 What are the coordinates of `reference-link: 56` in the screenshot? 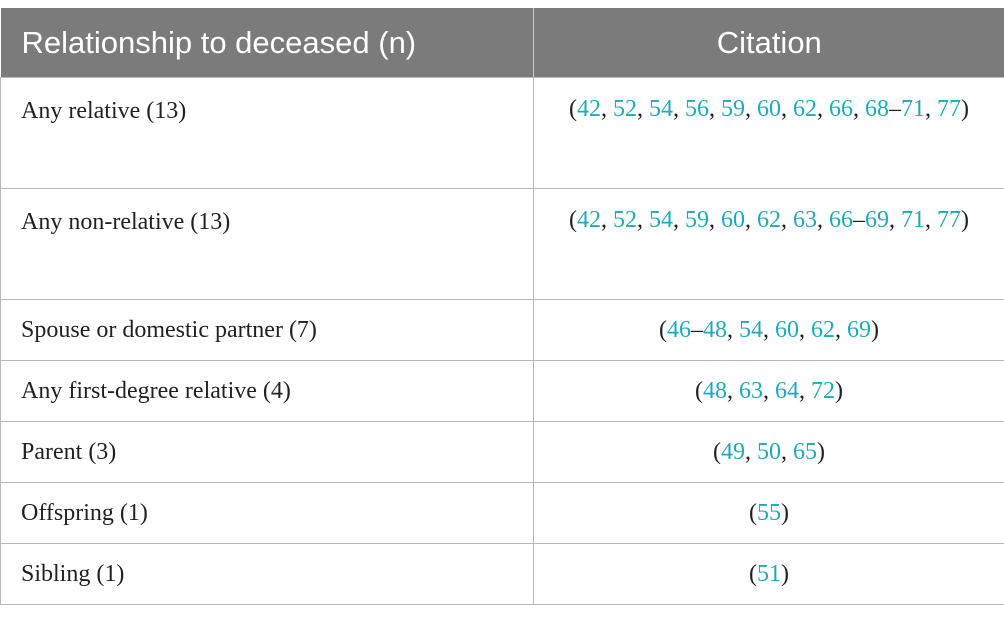 It's located at (697, 109).